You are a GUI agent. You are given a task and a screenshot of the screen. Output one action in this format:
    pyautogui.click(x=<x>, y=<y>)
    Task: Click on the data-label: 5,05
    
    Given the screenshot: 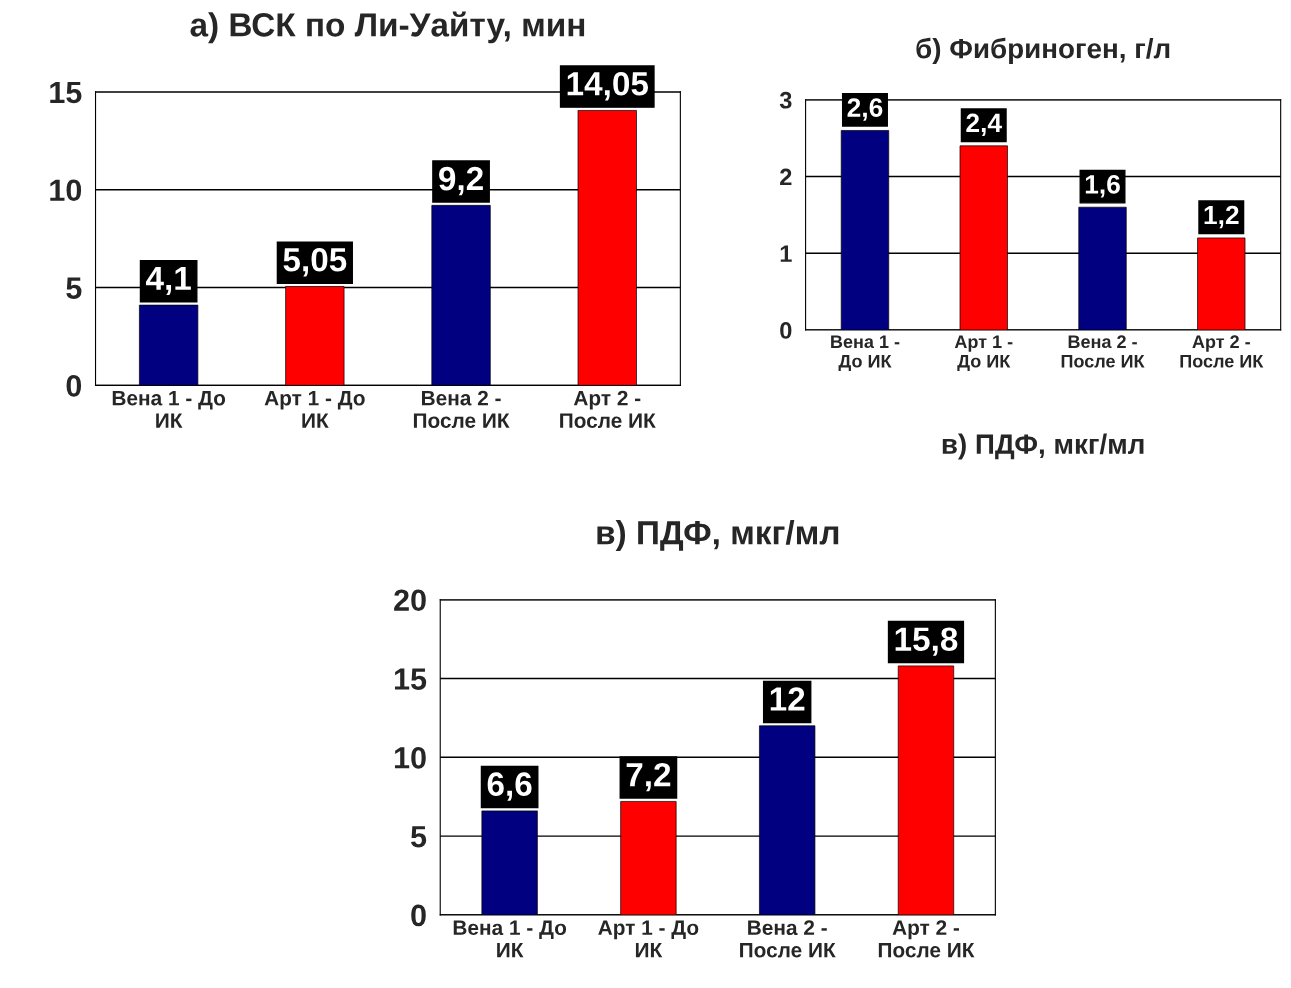 What is the action you would take?
    pyautogui.click(x=315, y=262)
    